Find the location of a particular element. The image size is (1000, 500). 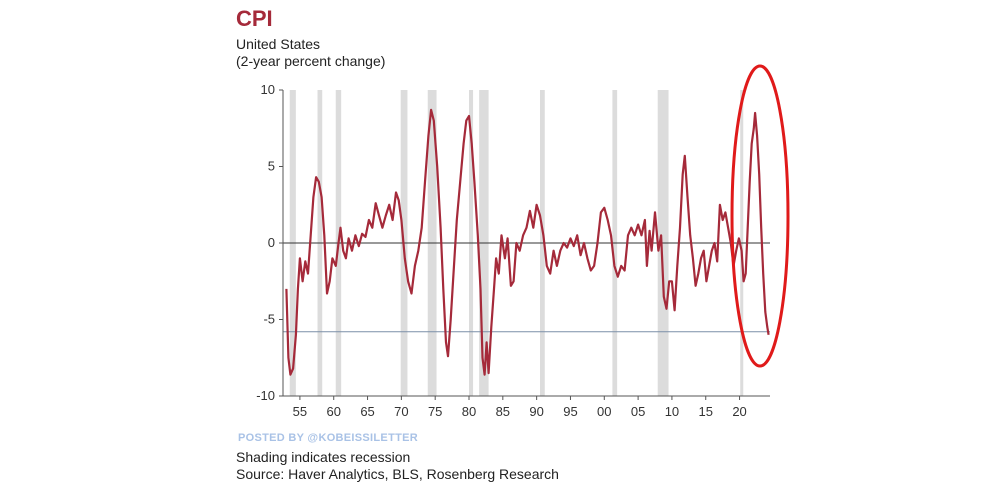

chart-title: CPI is located at coordinates (254, 18).